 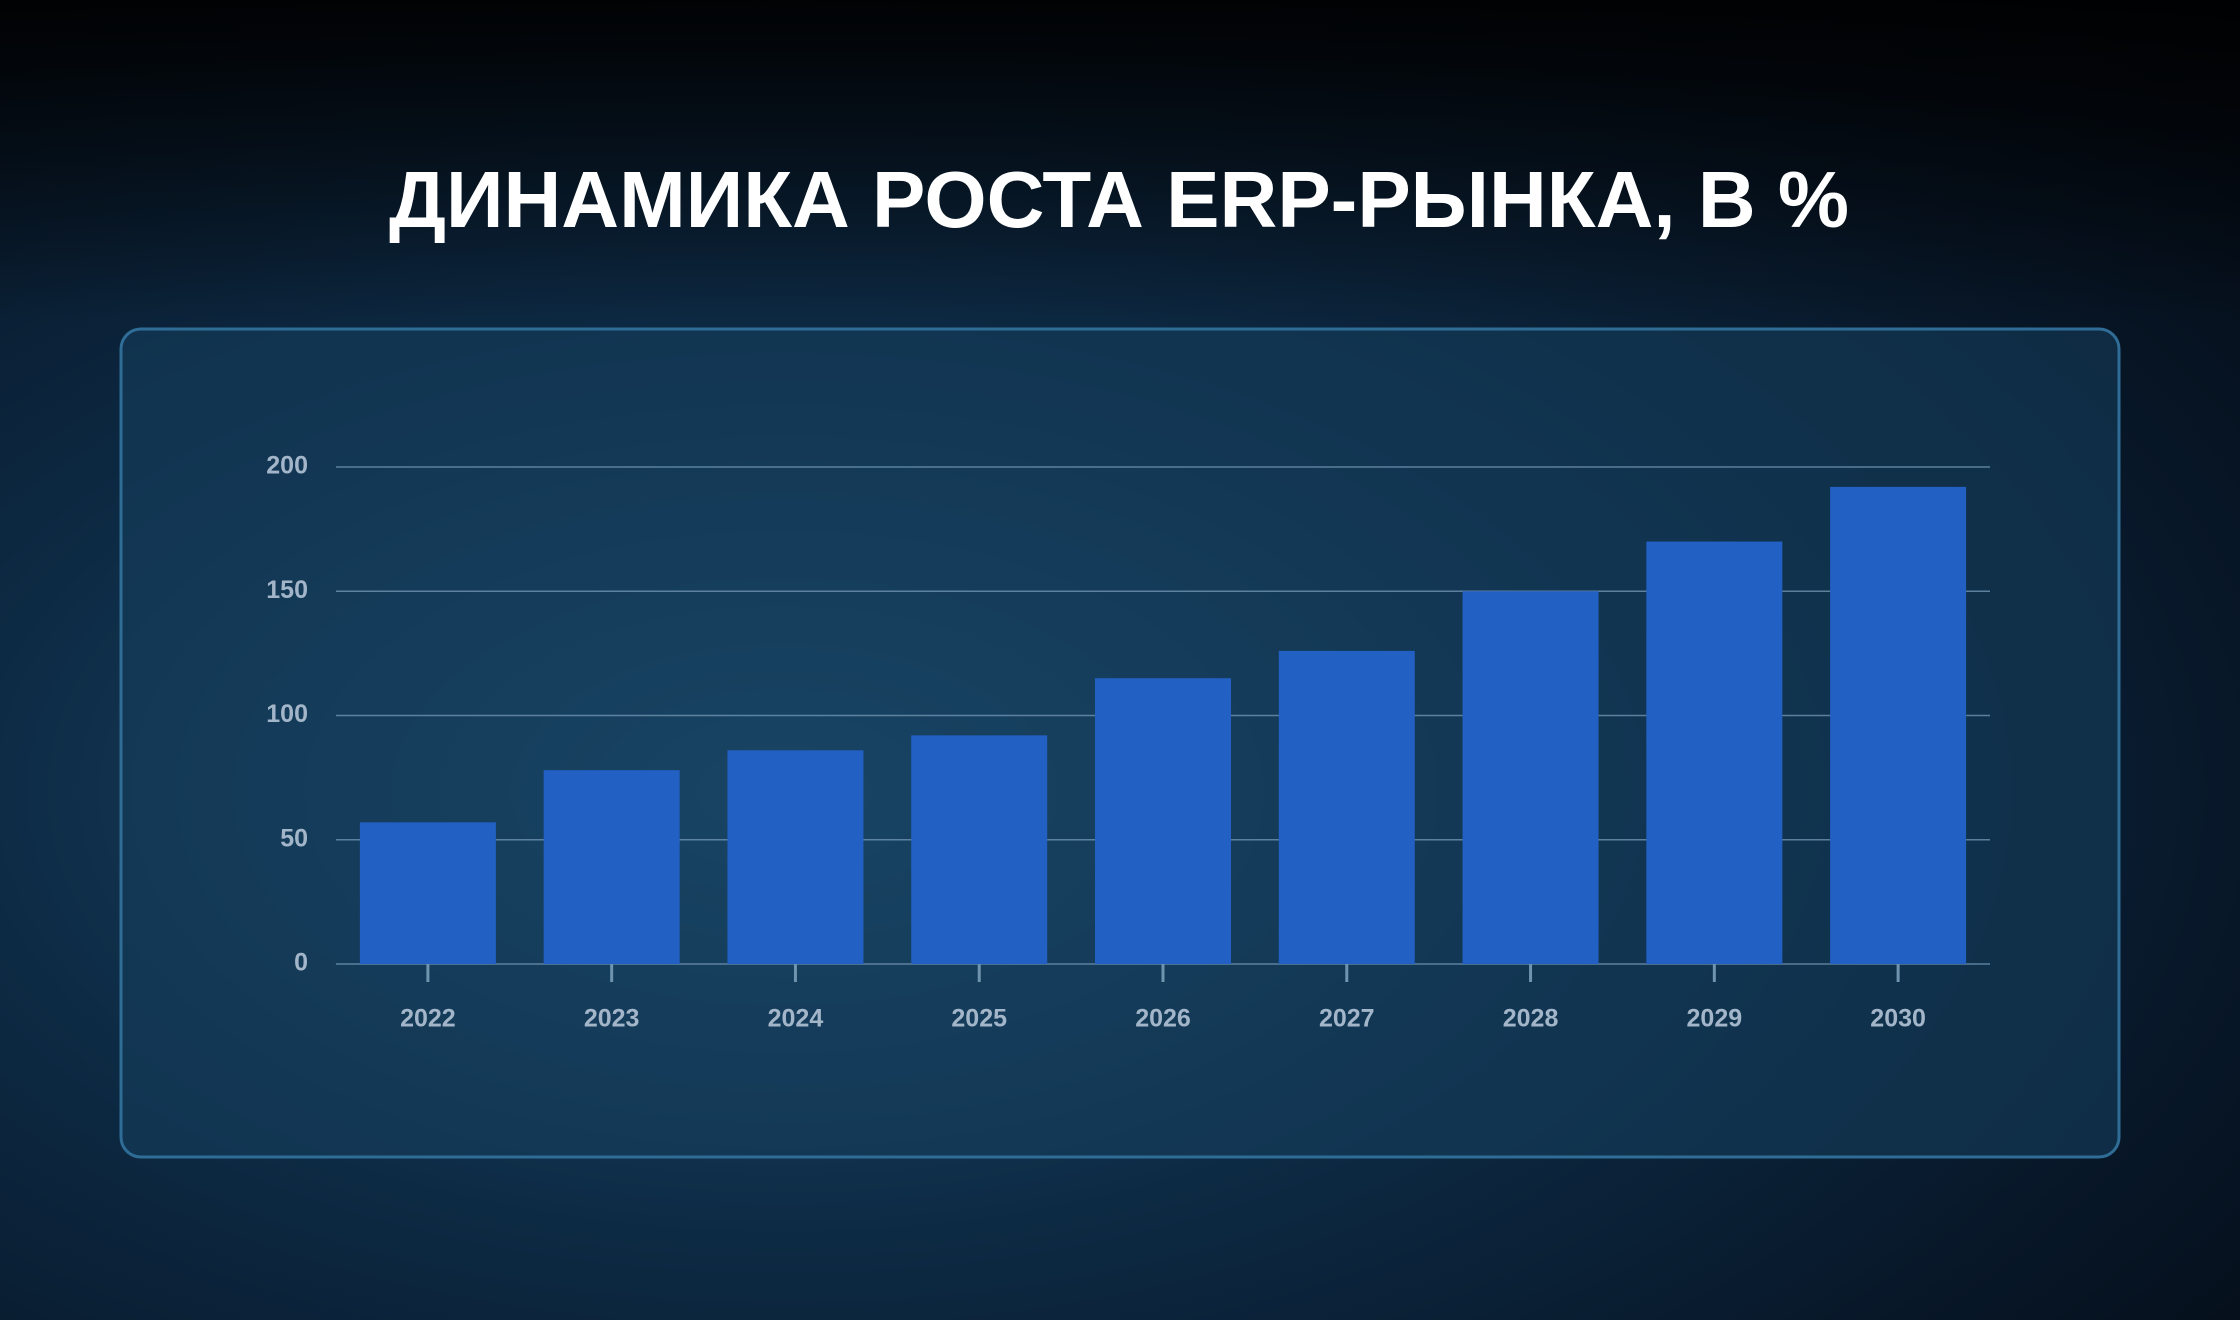 I want to click on x-tick-label: 2030, so click(x=1898, y=1019).